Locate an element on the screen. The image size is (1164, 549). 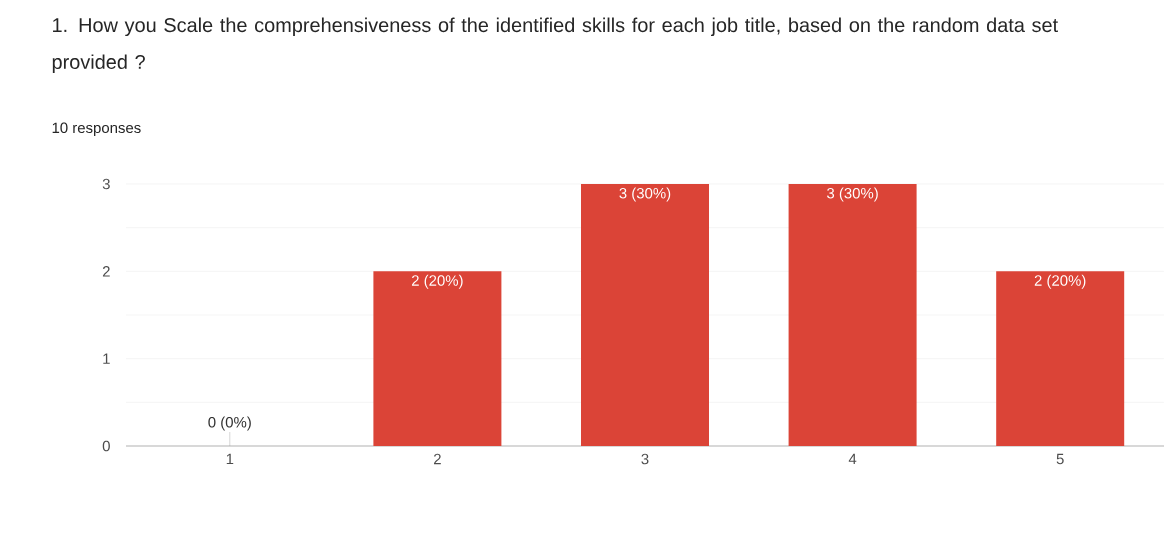
chart-subtitle: 10 responses is located at coordinates (96, 129).